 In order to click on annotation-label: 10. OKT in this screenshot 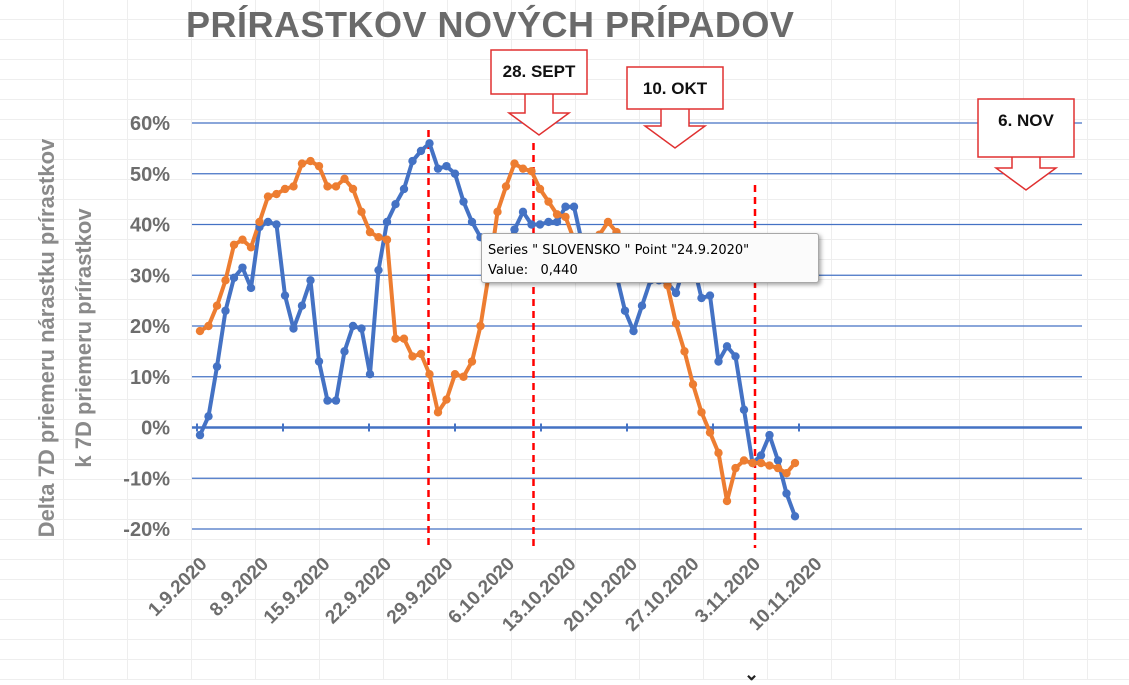, I will do `click(675, 88)`.